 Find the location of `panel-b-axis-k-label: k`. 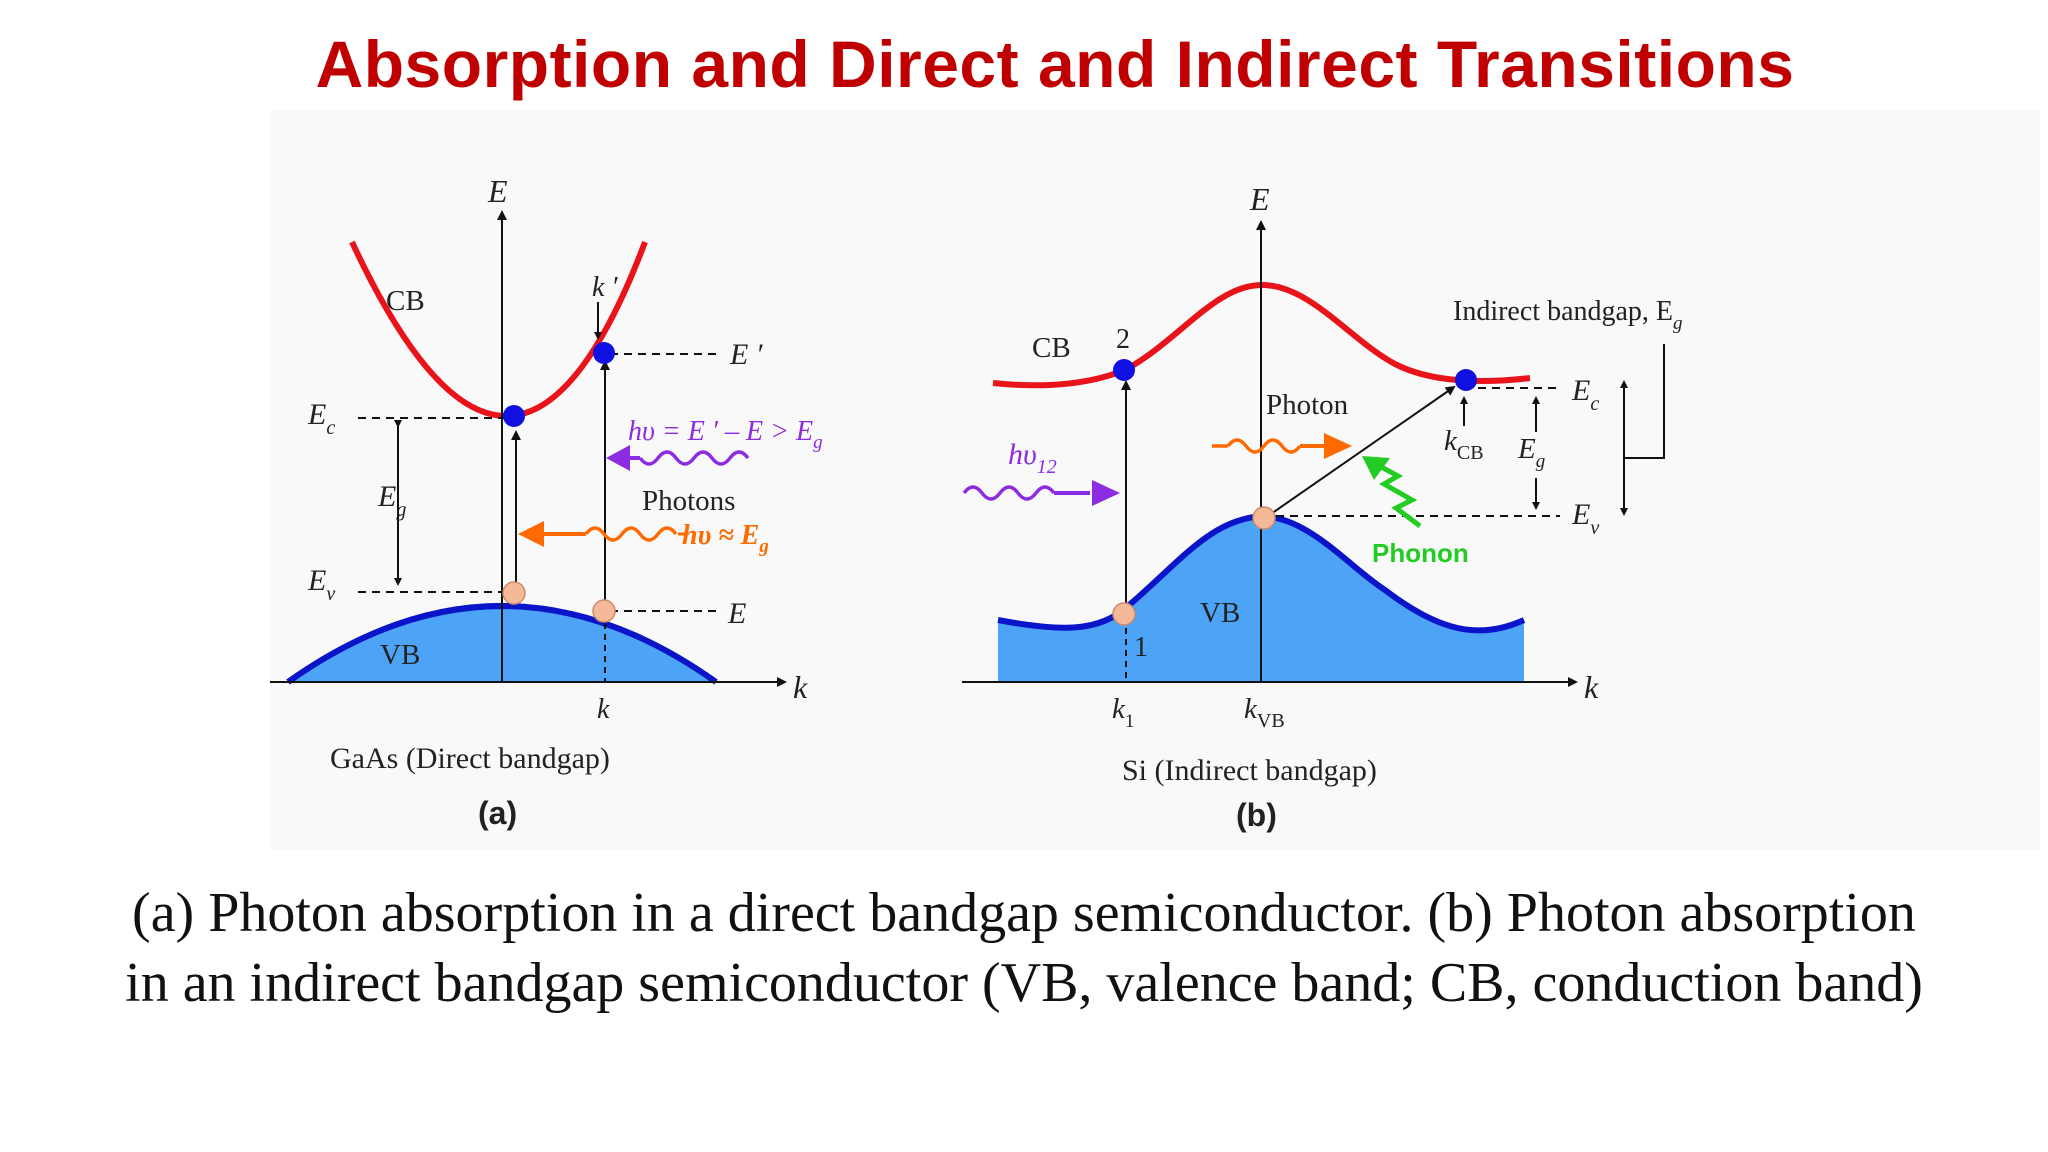

panel-b-axis-k-label: k is located at coordinates (1591, 687).